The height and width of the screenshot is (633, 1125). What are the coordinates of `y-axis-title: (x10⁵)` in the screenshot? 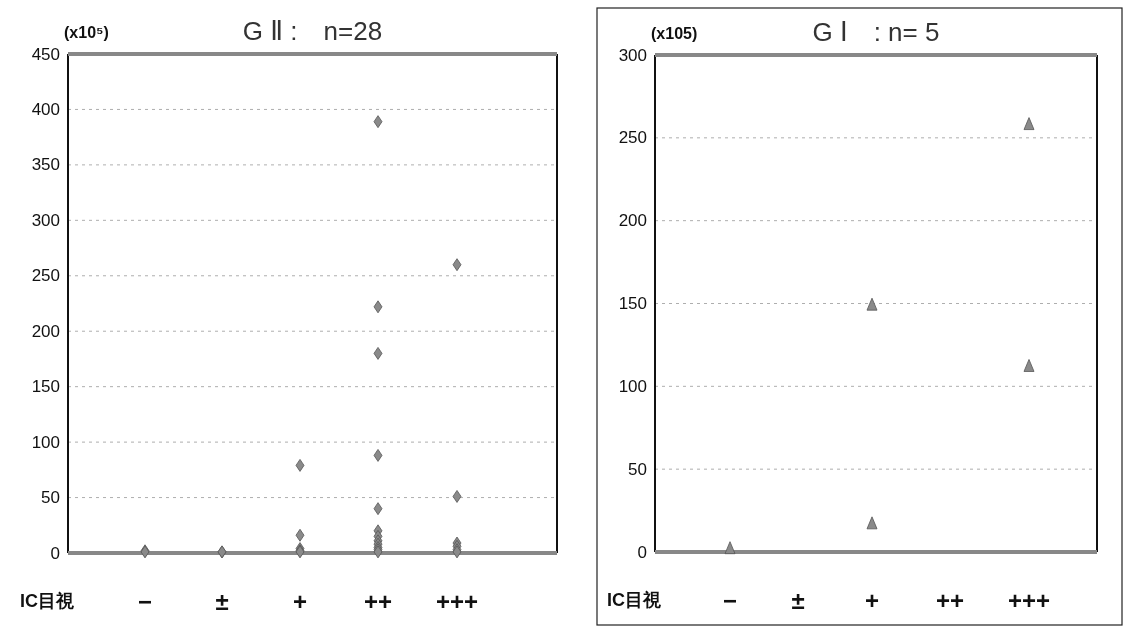 It's located at (86, 32).